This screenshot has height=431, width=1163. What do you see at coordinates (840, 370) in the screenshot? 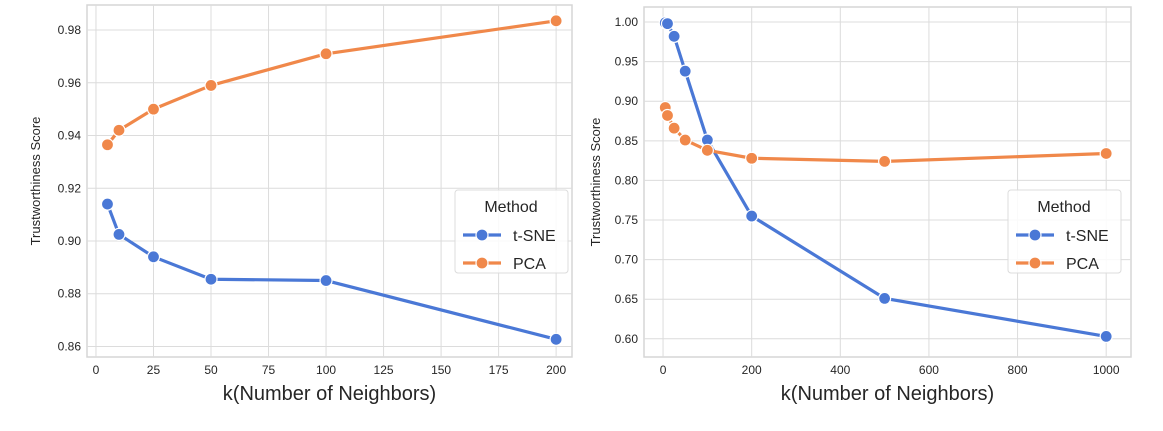
I see `x-tick-label: 400` at bounding box center [840, 370].